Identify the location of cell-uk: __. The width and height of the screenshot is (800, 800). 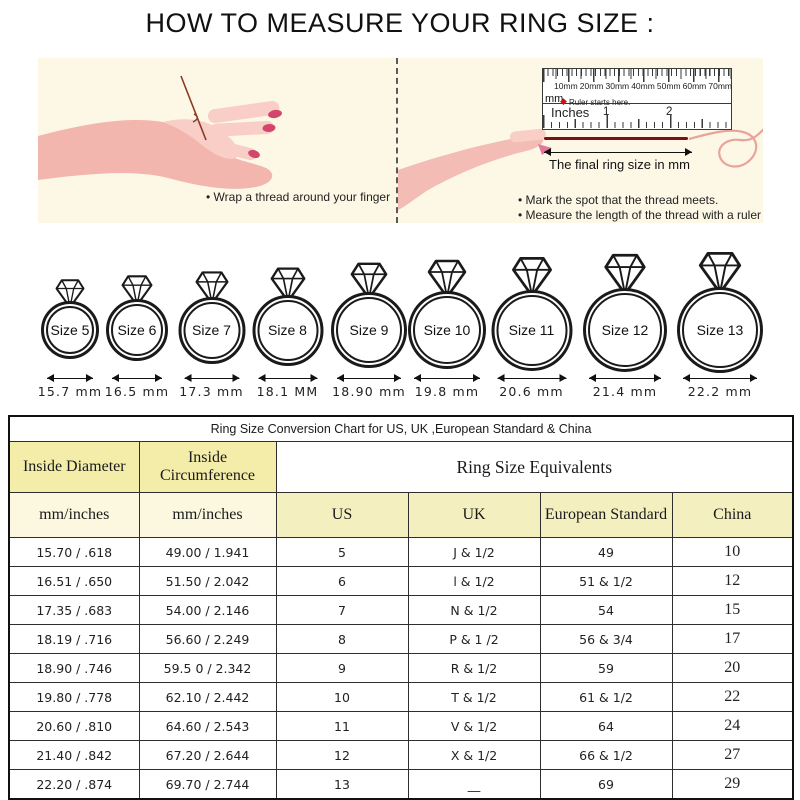
(474, 784).